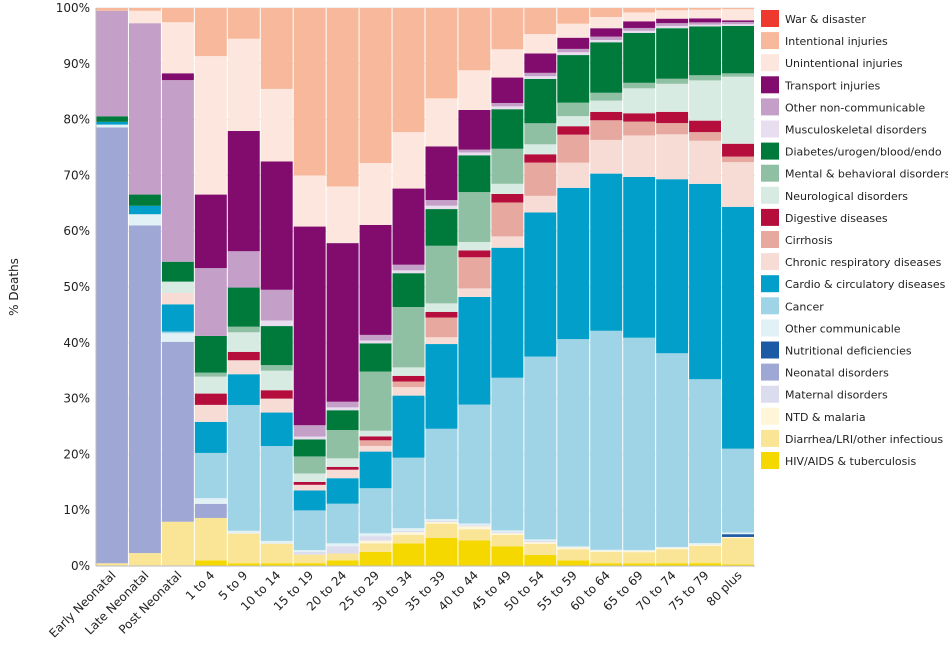 The width and height of the screenshot is (948, 645). What do you see at coordinates (76, 399) in the screenshot?
I see `y-tick-label: 30%` at bounding box center [76, 399].